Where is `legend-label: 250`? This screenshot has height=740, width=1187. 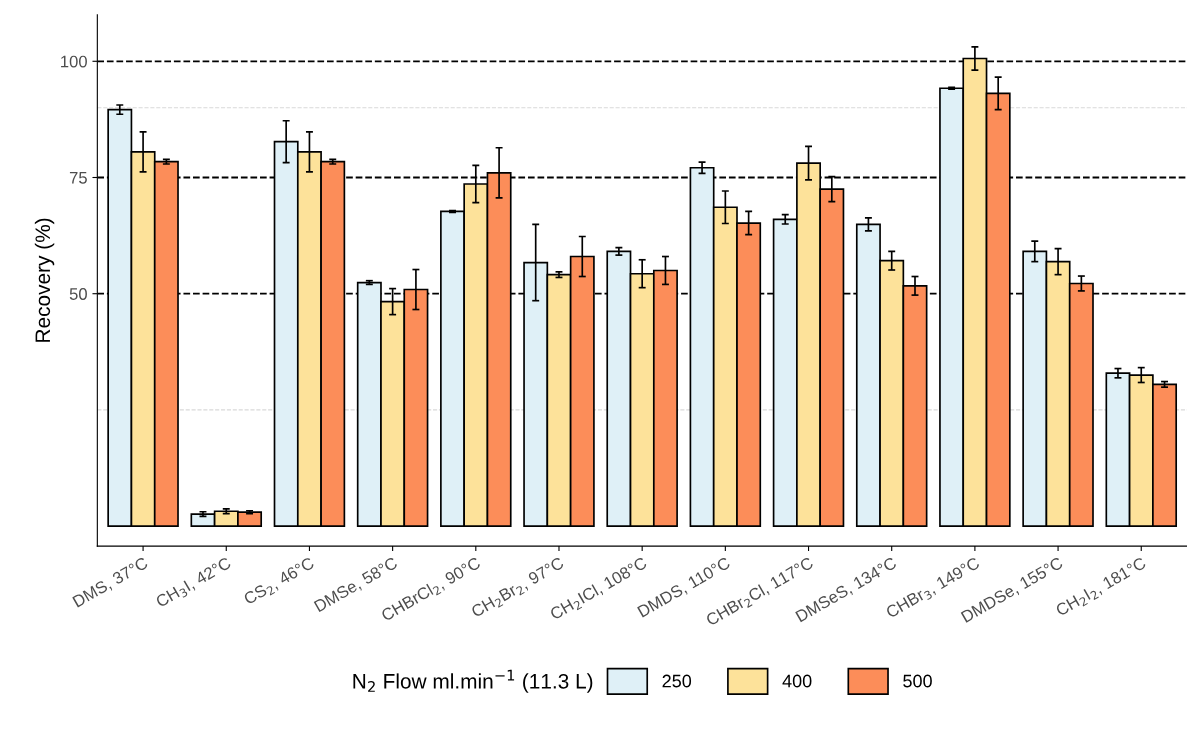 legend-label: 250 is located at coordinates (677, 681).